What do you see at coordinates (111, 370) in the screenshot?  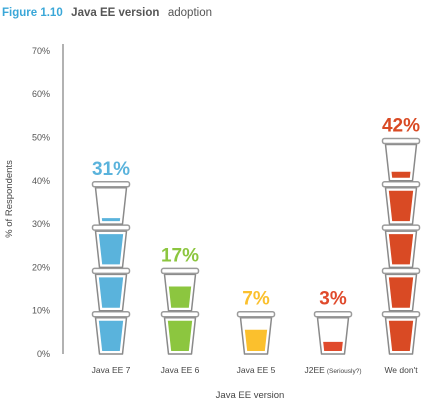 I see `x-tick-label: Java EE 7` at bounding box center [111, 370].